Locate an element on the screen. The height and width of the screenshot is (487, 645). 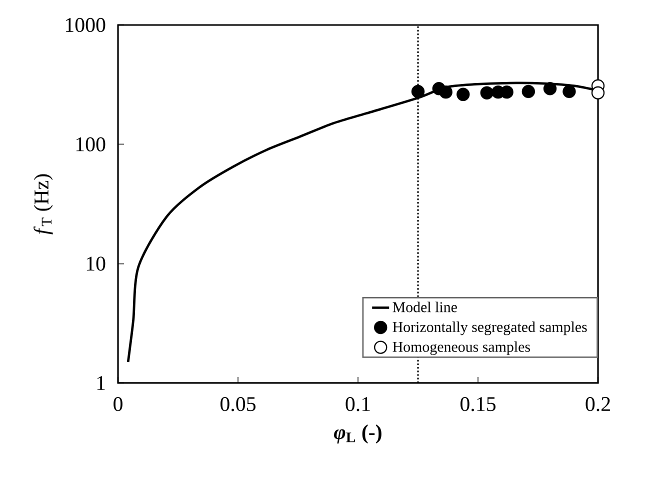
x-axis-title: φ$_{L}$ (-) is located at coordinates (358, 434).